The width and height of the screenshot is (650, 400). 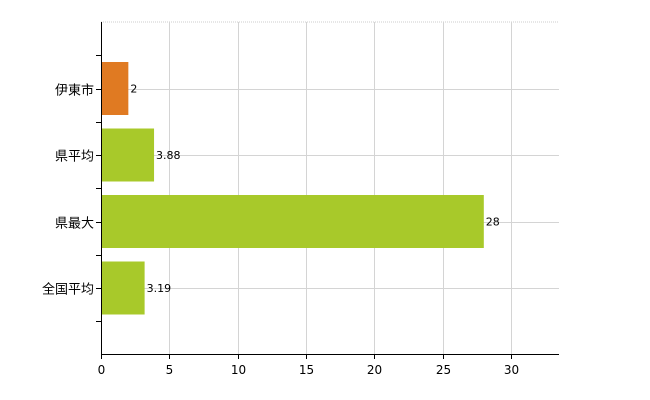 I want to click on x-tick-label: 25, so click(x=443, y=370).